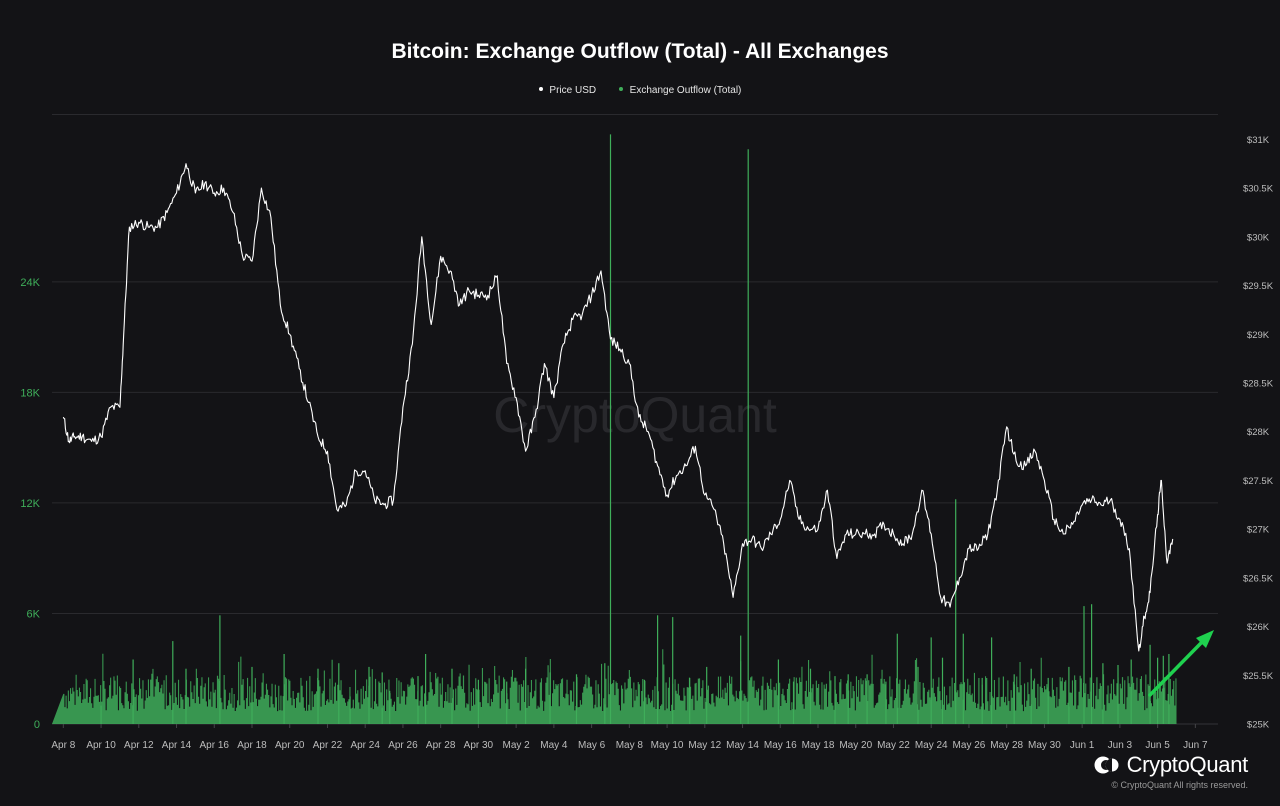  Describe the element at coordinates (1258, 140) in the screenshot. I see `right-tick-label: $31K` at that location.